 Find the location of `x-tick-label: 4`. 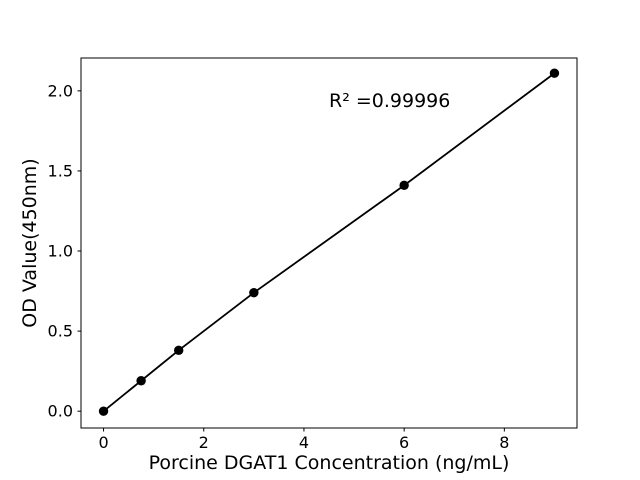

x-tick-label: 4 is located at coordinates (304, 442).